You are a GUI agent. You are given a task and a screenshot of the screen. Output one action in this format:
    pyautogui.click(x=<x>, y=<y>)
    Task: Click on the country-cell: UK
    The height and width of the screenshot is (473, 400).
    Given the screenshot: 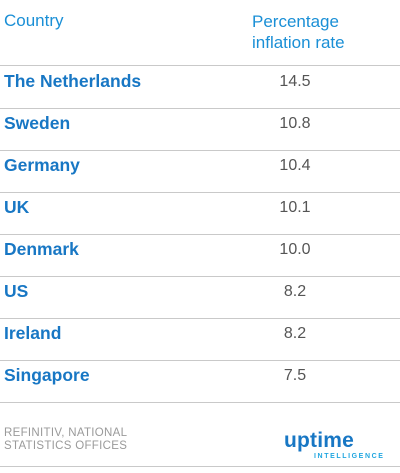 What is the action you would take?
    pyautogui.click(x=17, y=207)
    